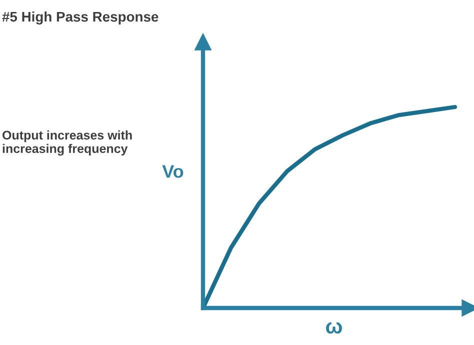  I want to click on text: Output increases with increasing frequency, so click(67, 143).